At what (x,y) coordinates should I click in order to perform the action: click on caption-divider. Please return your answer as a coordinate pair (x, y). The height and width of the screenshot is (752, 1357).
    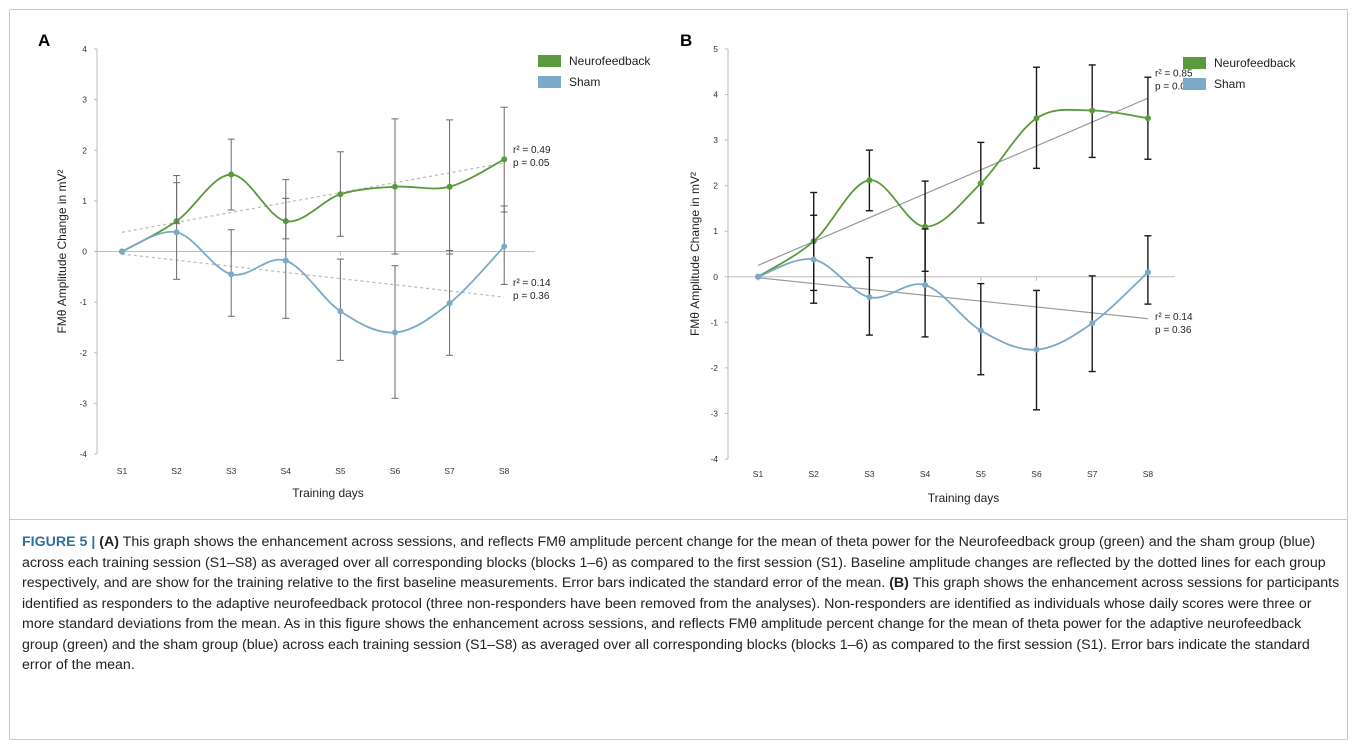
    Looking at the image, I should click on (678, 519).